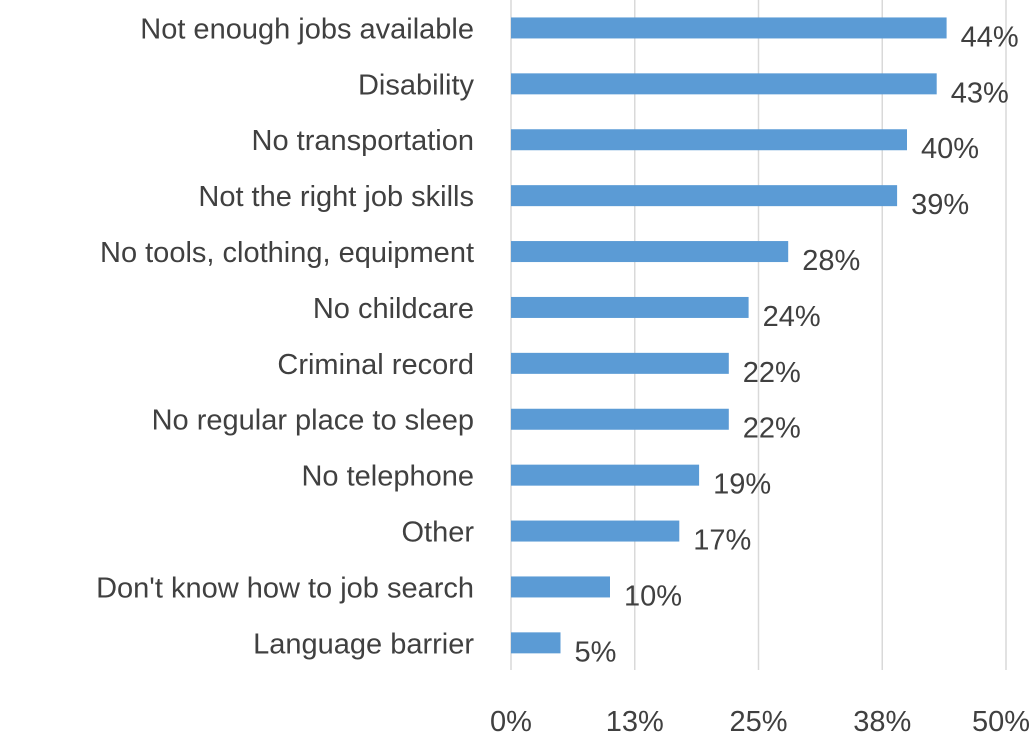 The height and width of the screenshot is (735, 1034). What do you see at coordinates (285, 588) in the screenshot?
I see `category-label-10: Don't know how to job search` at bounding box center [285, 588].